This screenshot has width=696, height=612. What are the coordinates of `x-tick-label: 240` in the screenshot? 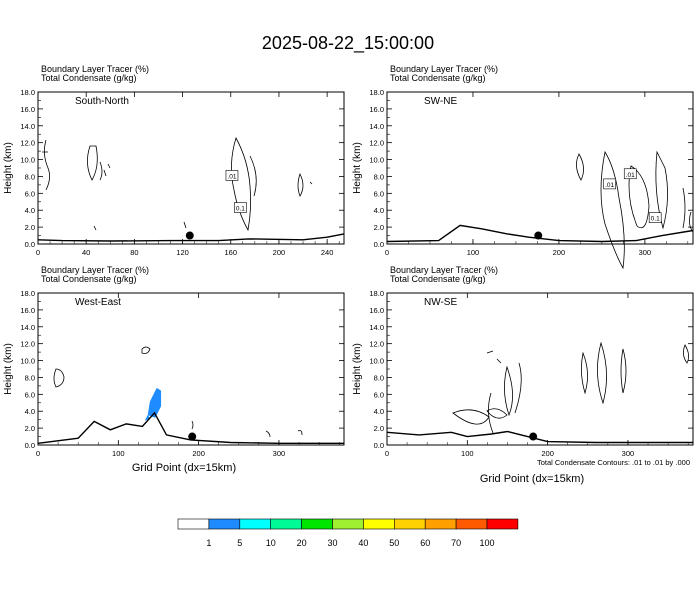 It's located at (327, 252).